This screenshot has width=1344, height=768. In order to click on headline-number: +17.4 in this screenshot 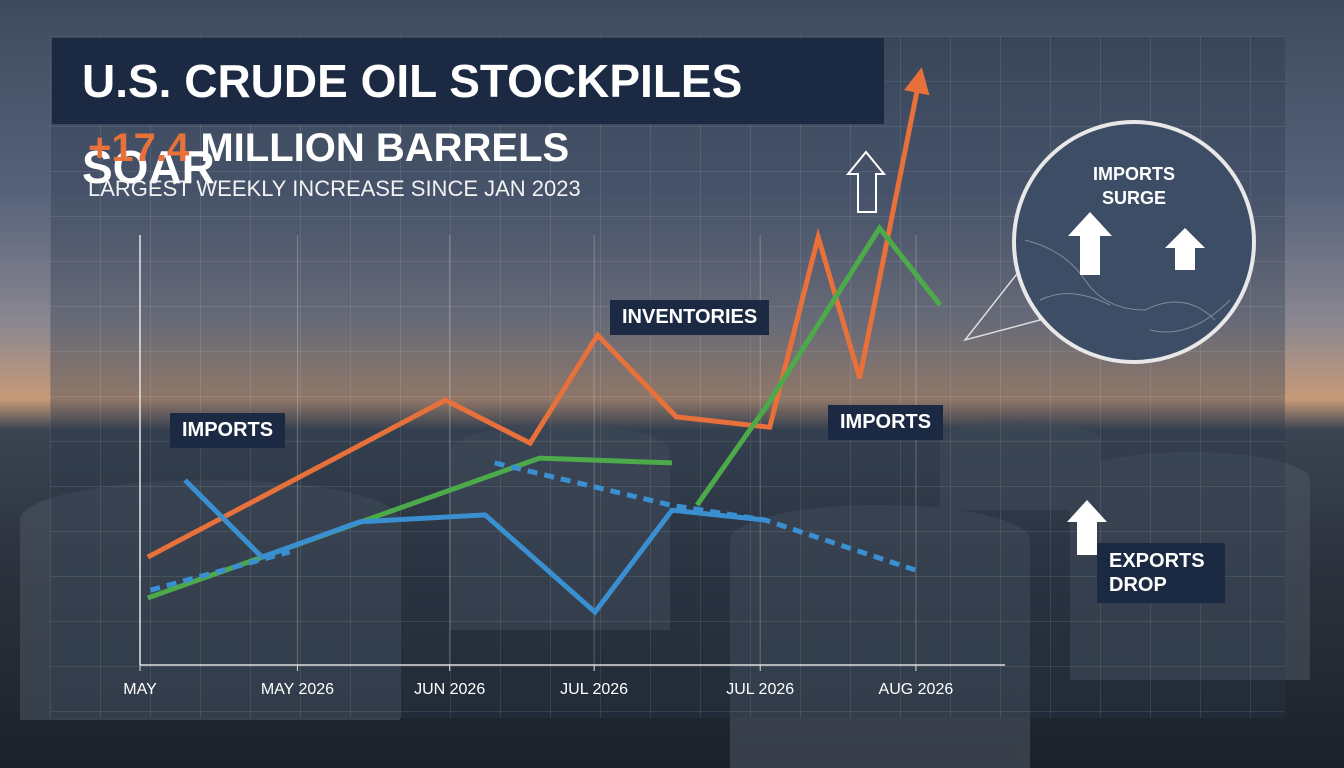, I will do `click(139, 148)`.